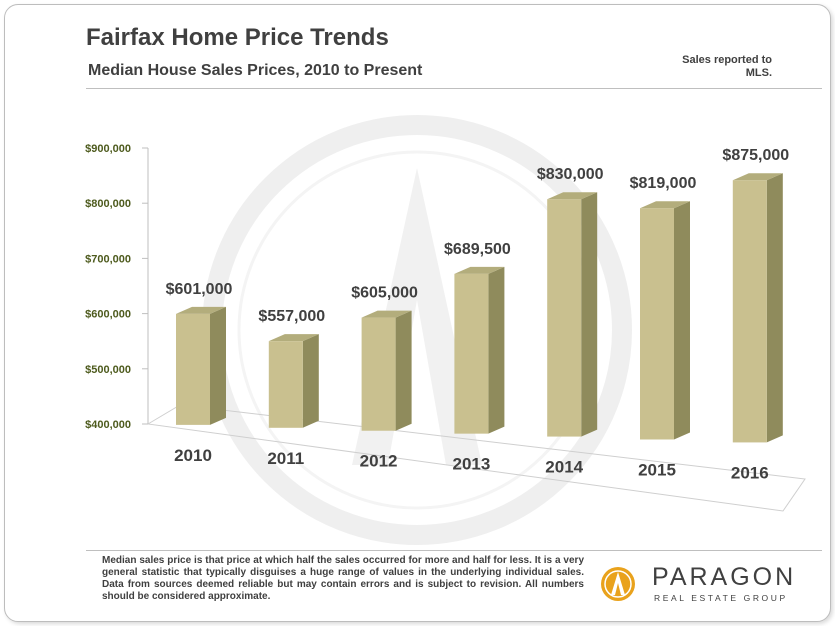 The image size is (835, 626). I want to click on bar-2015, so click(665, 320).